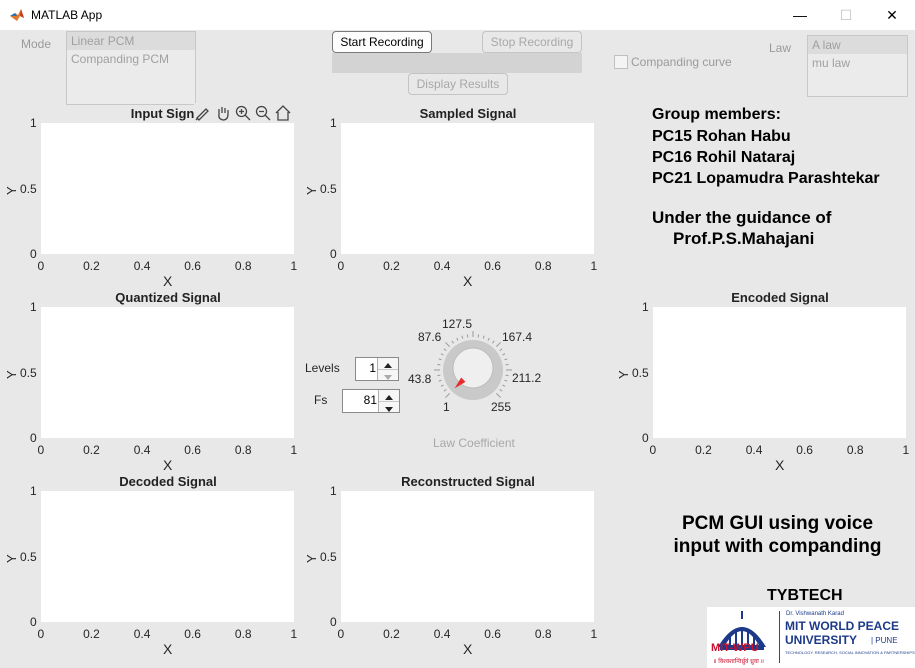 This screenshot has height=668, width=915. I want to click on encoded-signal-plot, so click(779, 372).